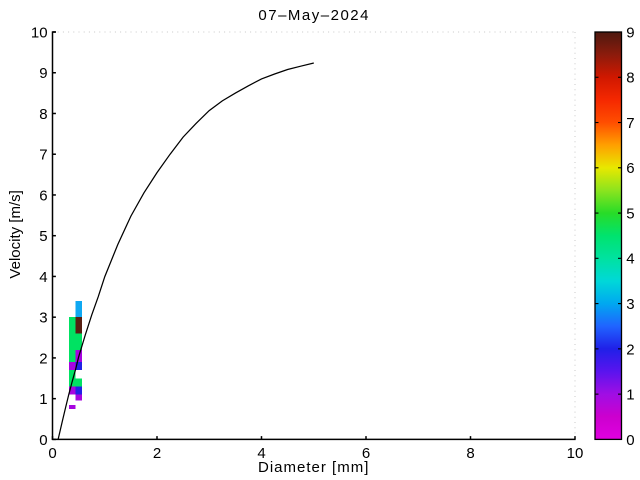 The image size is (640, 480). What do you see at coordinates (313, 467) in the screenshot?
I see `svg-text: Diameter [mm]` at bounding box center [313, 467].